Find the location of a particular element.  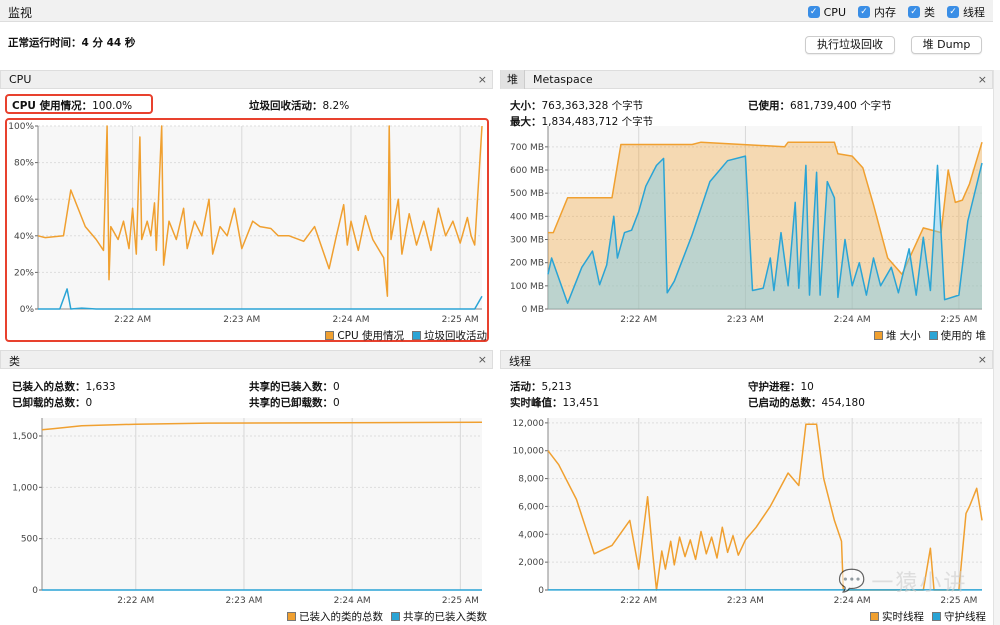

legend-item: 垃圾回收活动 is located at coordinates (449, 335).